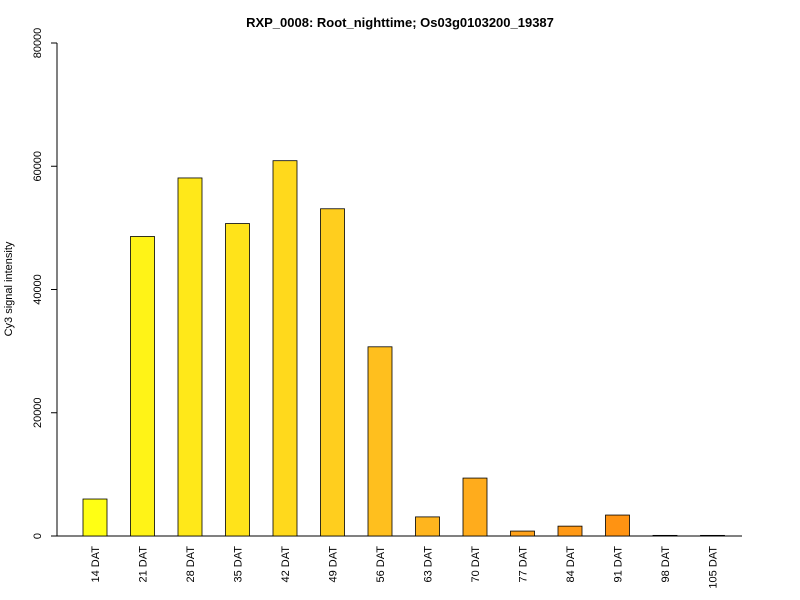 The height and width of the screenshot is (600, 800). Describe the element at coordinates (381, 564) in the screenshot. I see `x-tick-label: 56 DAT` at that location.